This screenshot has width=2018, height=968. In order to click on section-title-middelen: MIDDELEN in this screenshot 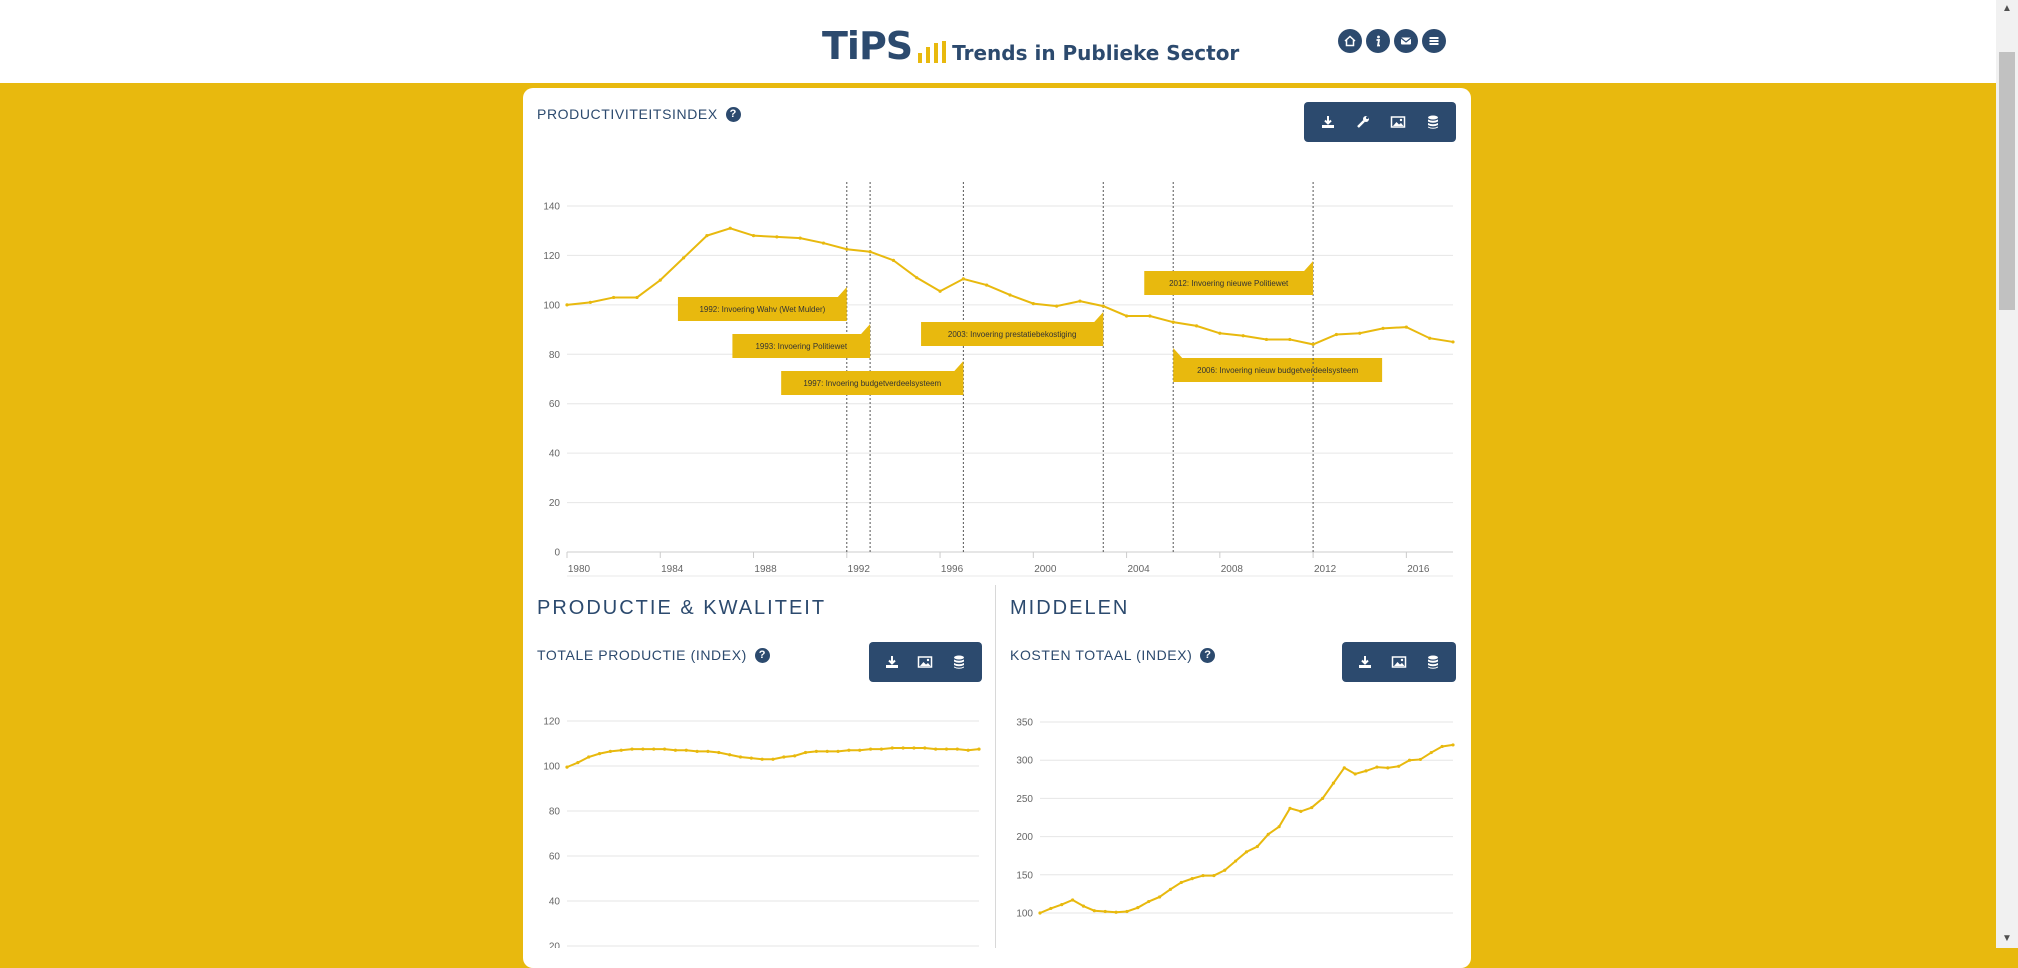, I will do `click(1070, 608)`.